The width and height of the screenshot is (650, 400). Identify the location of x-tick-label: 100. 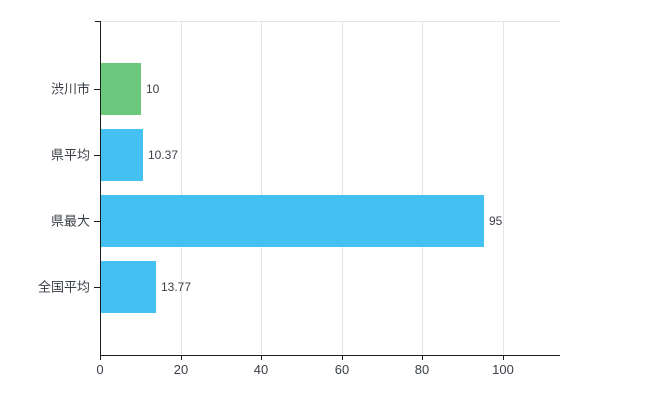
(503, 369).